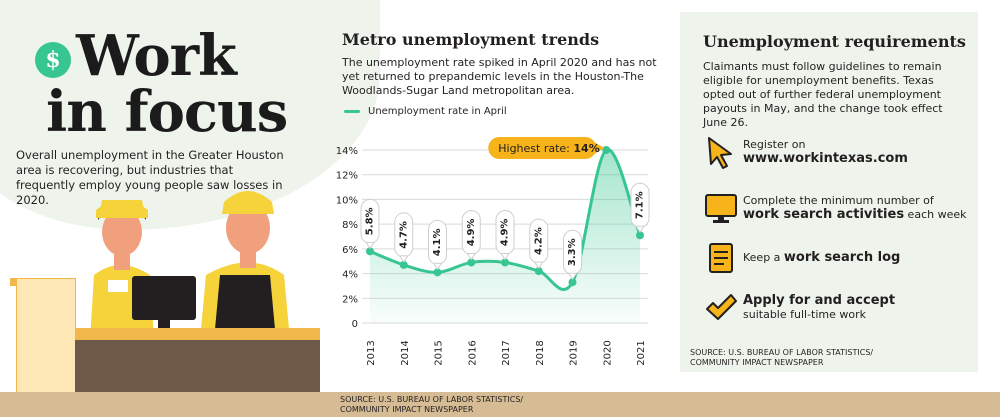  What do you see at coordinates (437, 242) in the screenshot?
I see `svg-text: 4.1%` at bounding box center [437, 242].